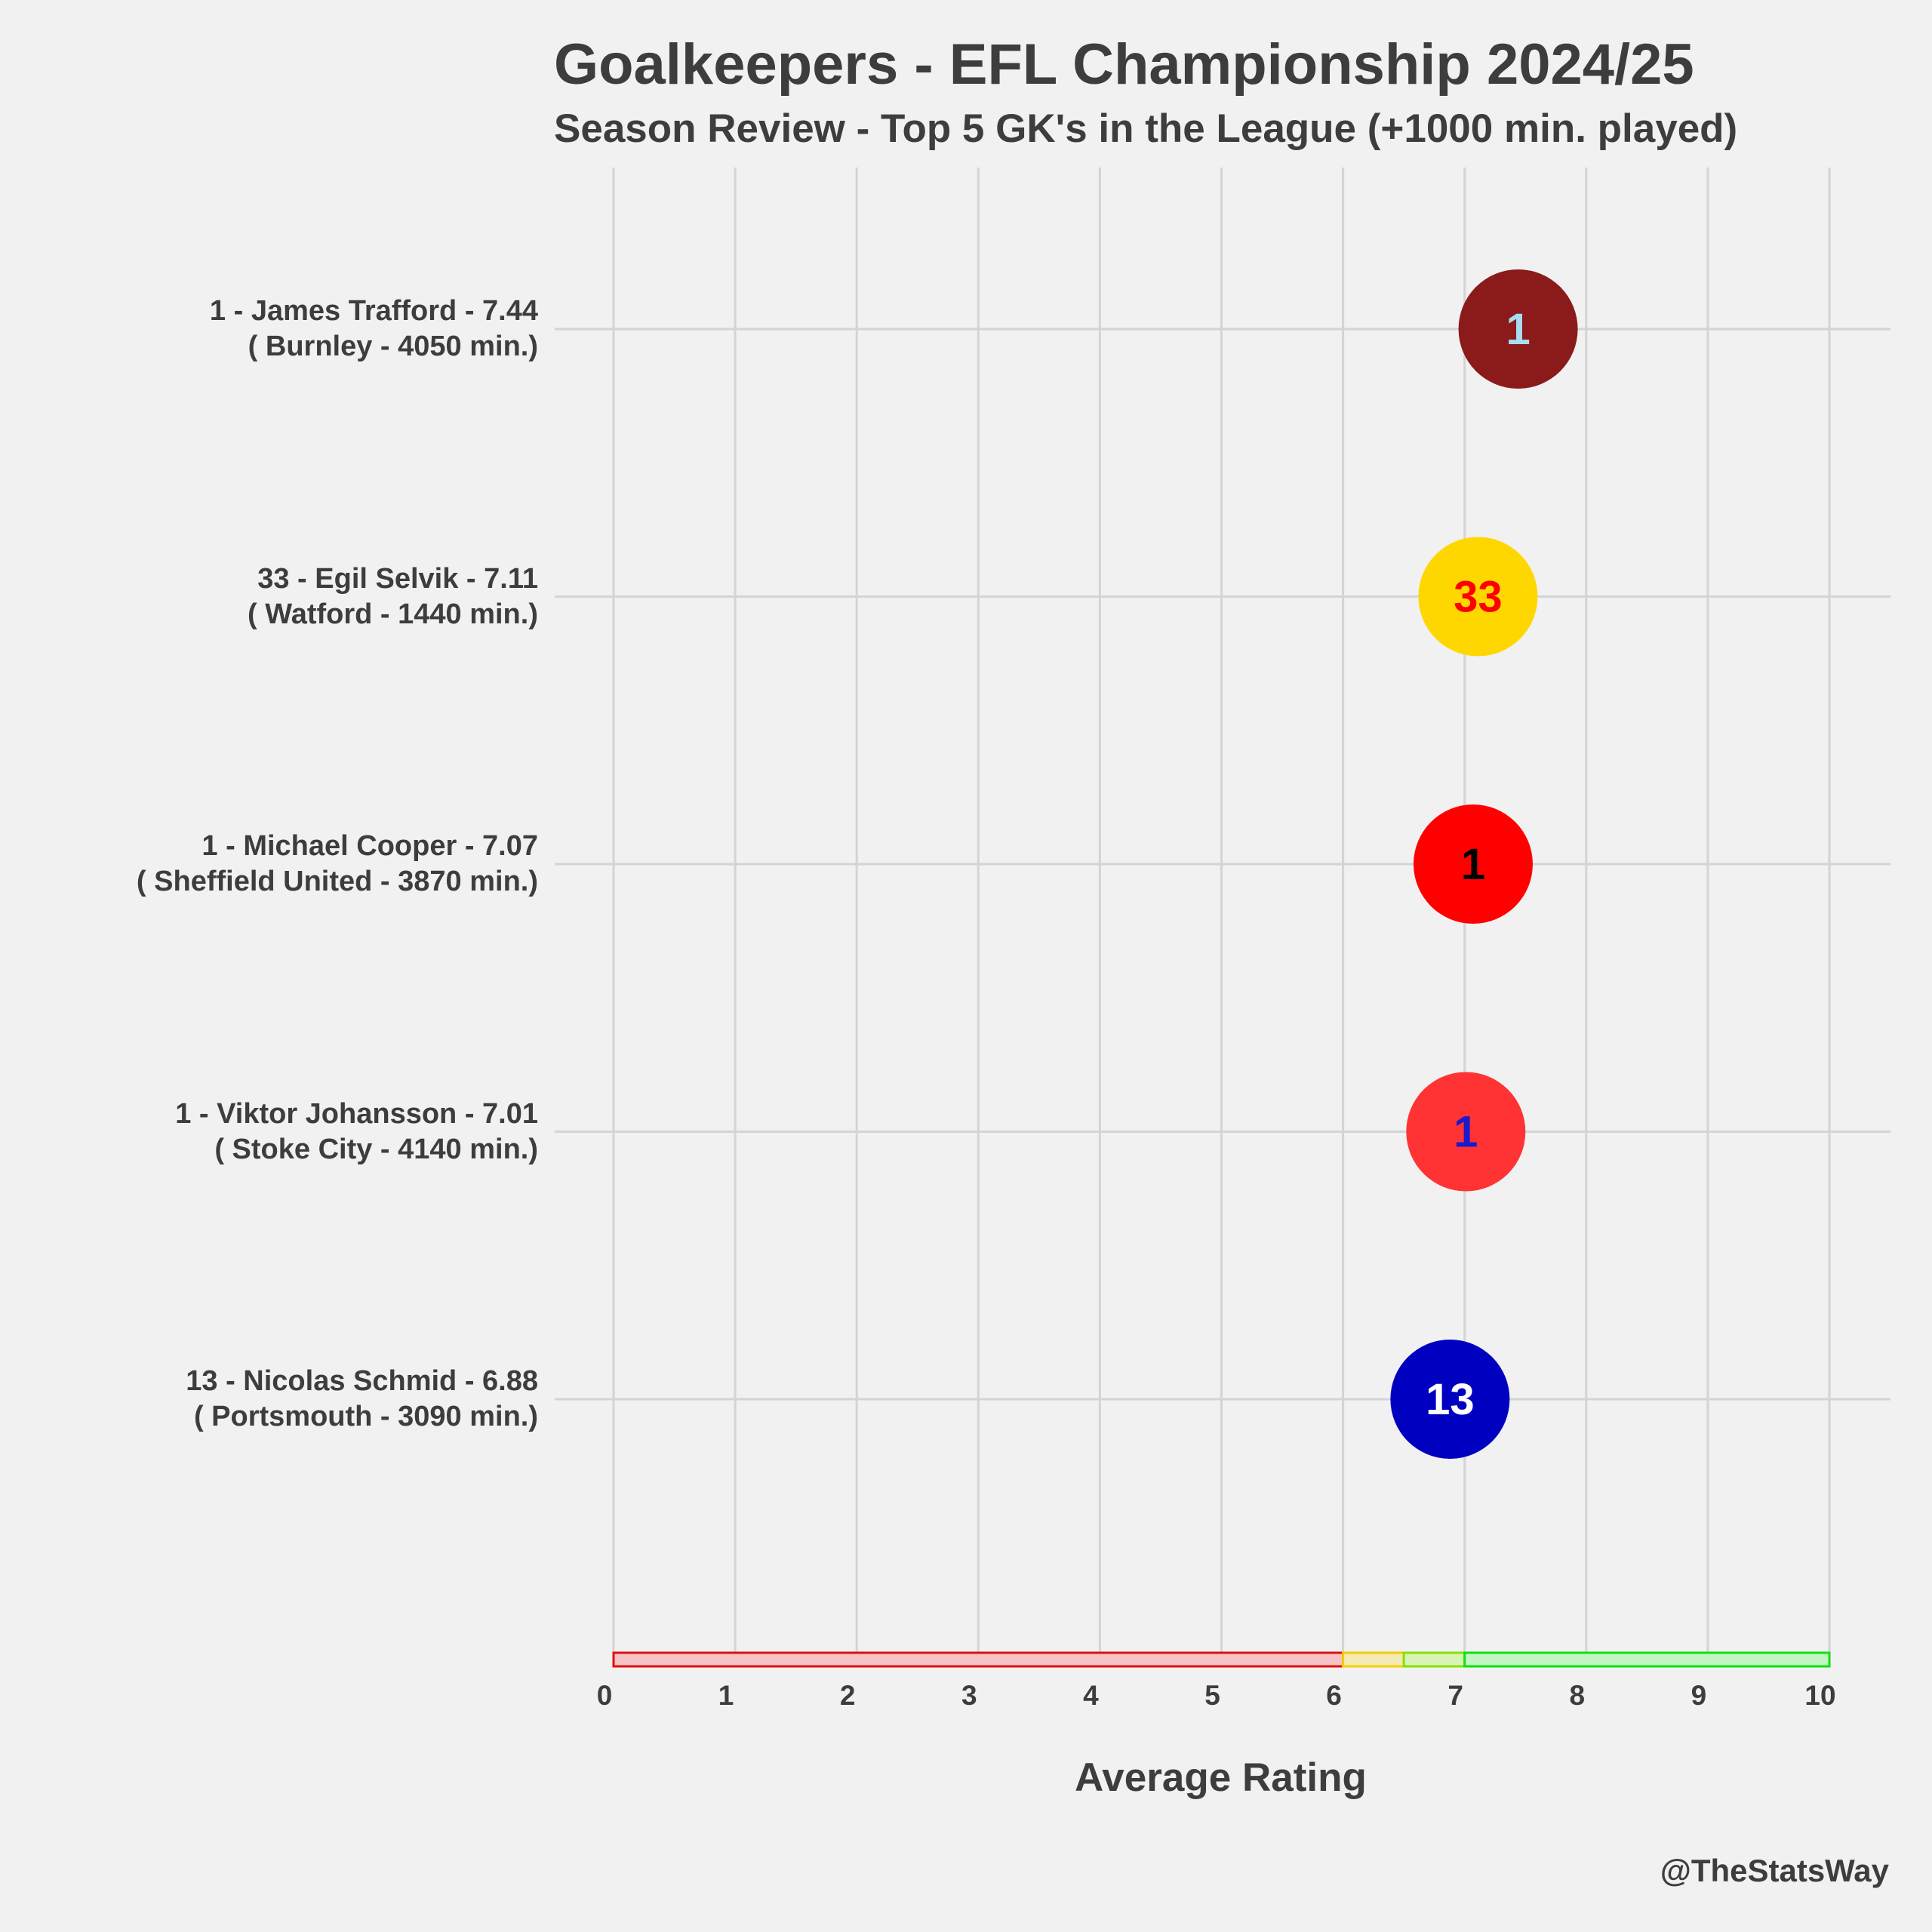 The width and height of the screenshot is (1932, 1932). I want to click on player-name-rating: 1 - Viktor Johansson - 7.01, so click(356, 1113).